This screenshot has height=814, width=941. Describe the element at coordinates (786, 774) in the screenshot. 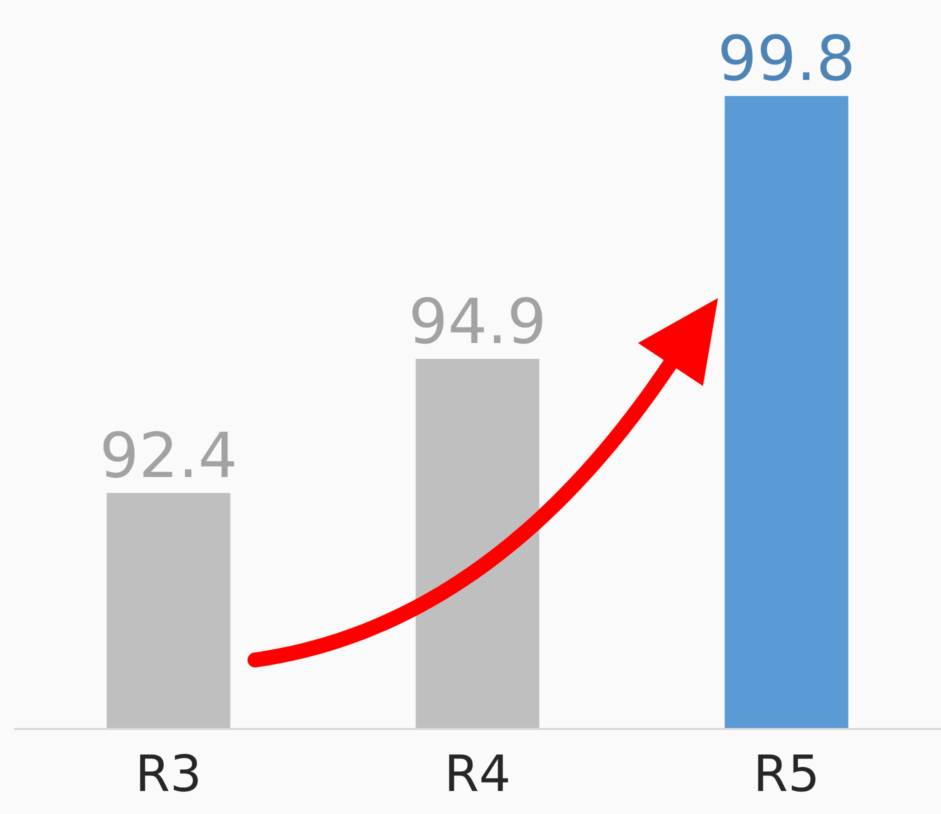

I see `x-tick-label: R5` at that location.